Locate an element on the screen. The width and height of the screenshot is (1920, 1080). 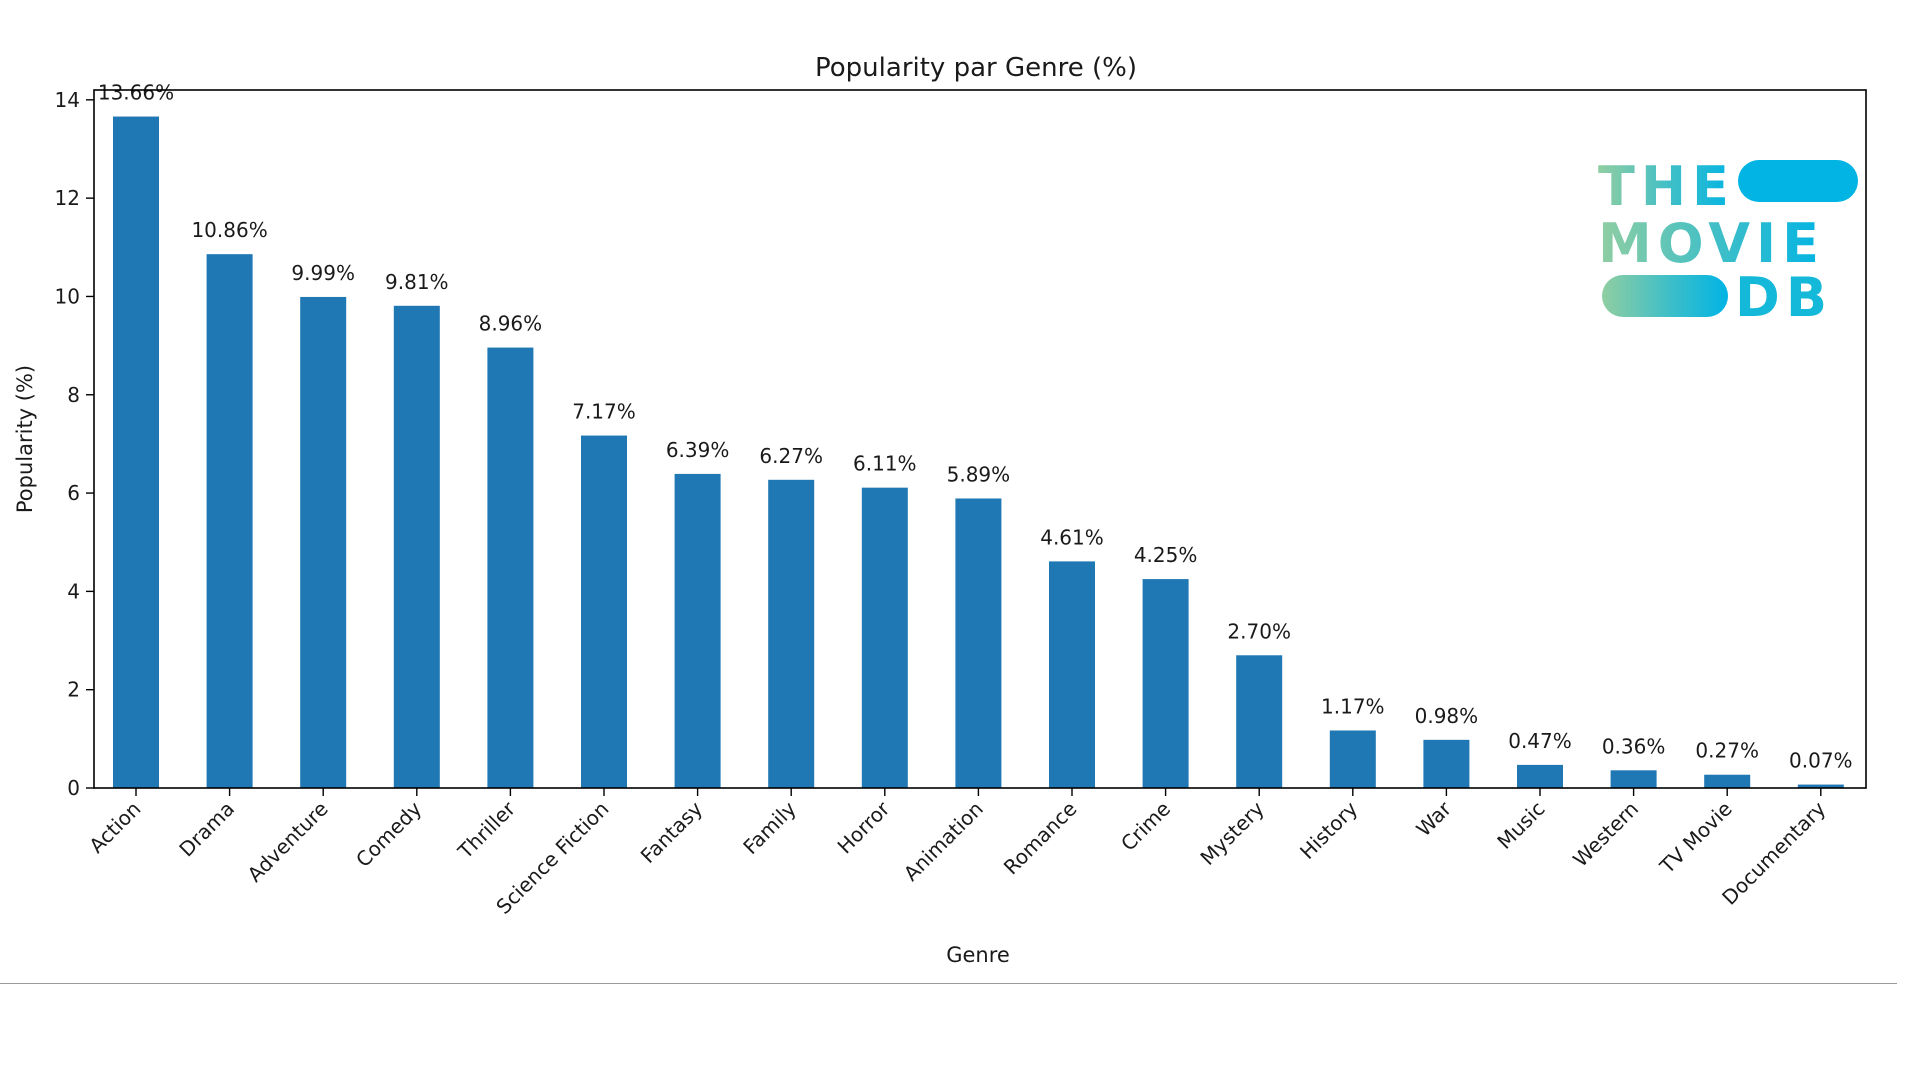
bar-horror is located at coordinates (884, 637).